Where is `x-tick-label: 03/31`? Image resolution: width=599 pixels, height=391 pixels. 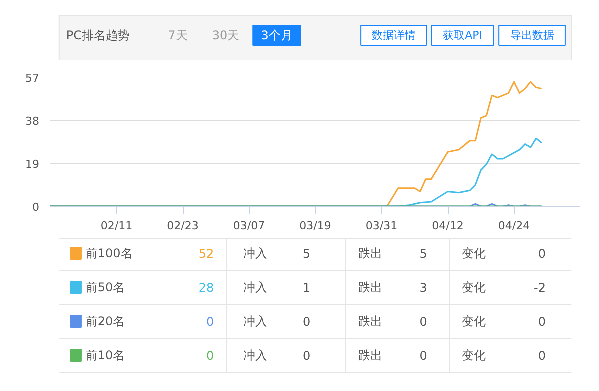 x-tick-label: 03/31 is located at coordinates (382, 226).